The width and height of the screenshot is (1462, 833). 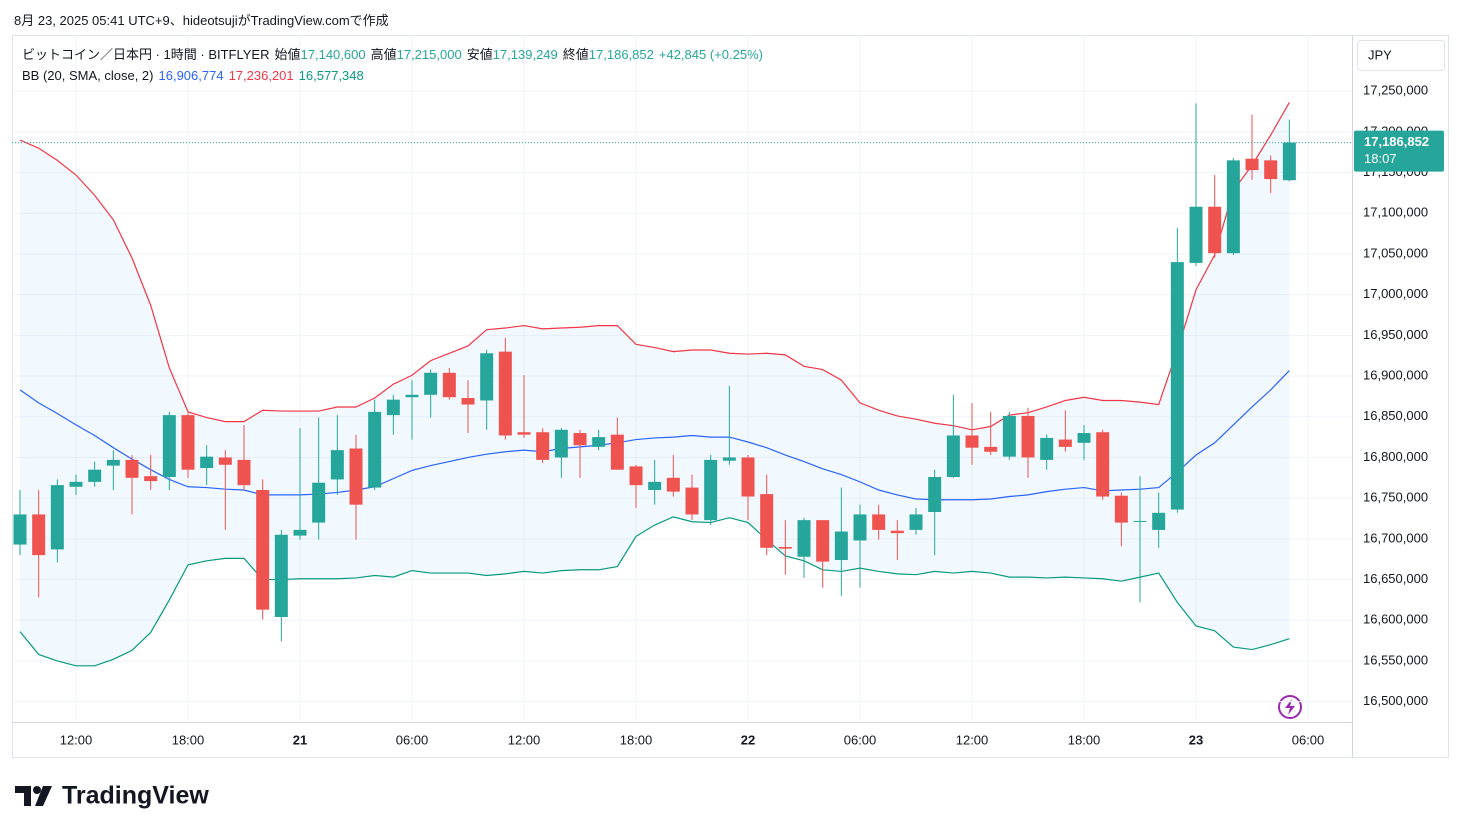 What do you see at coordinates (1395, 578) in the screenshot?
I see `y-tick-label: 16,650,000` at bounding box center [1395, 578].